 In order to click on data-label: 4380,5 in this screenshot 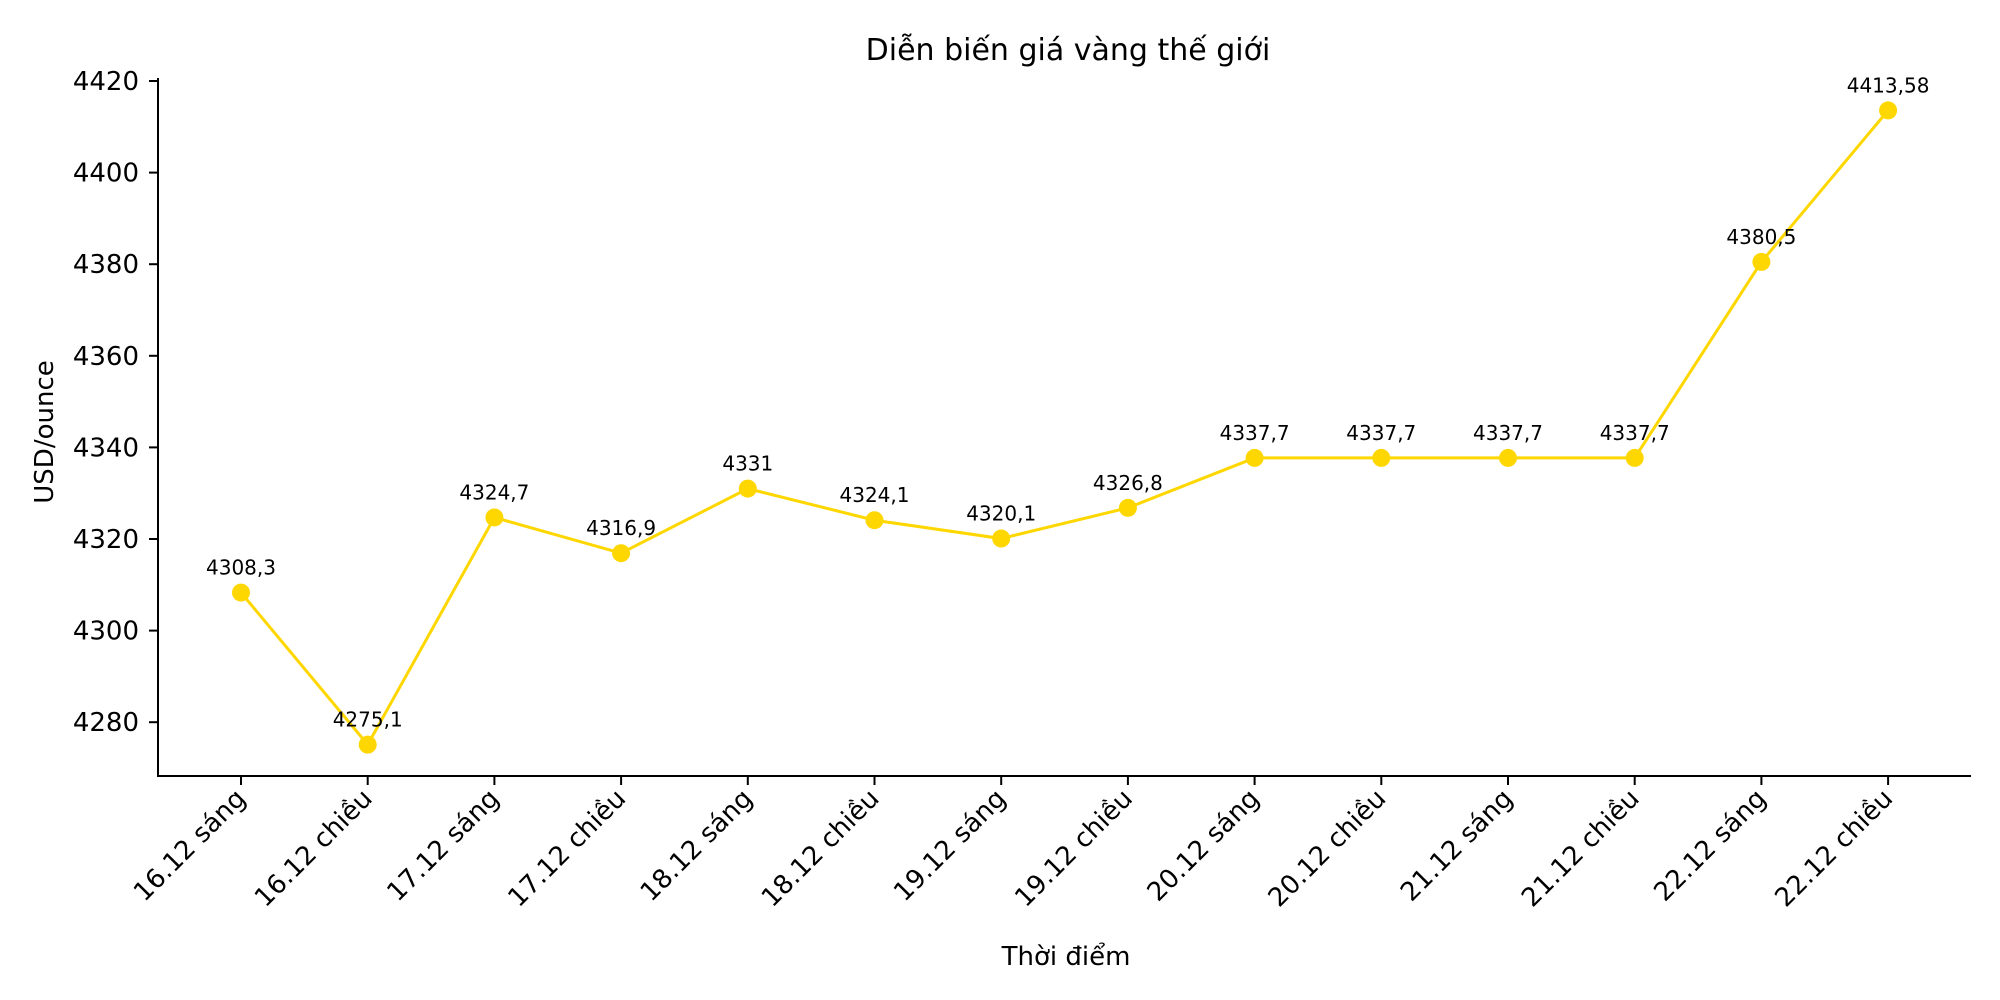, I will do `click(1761, 237)`.